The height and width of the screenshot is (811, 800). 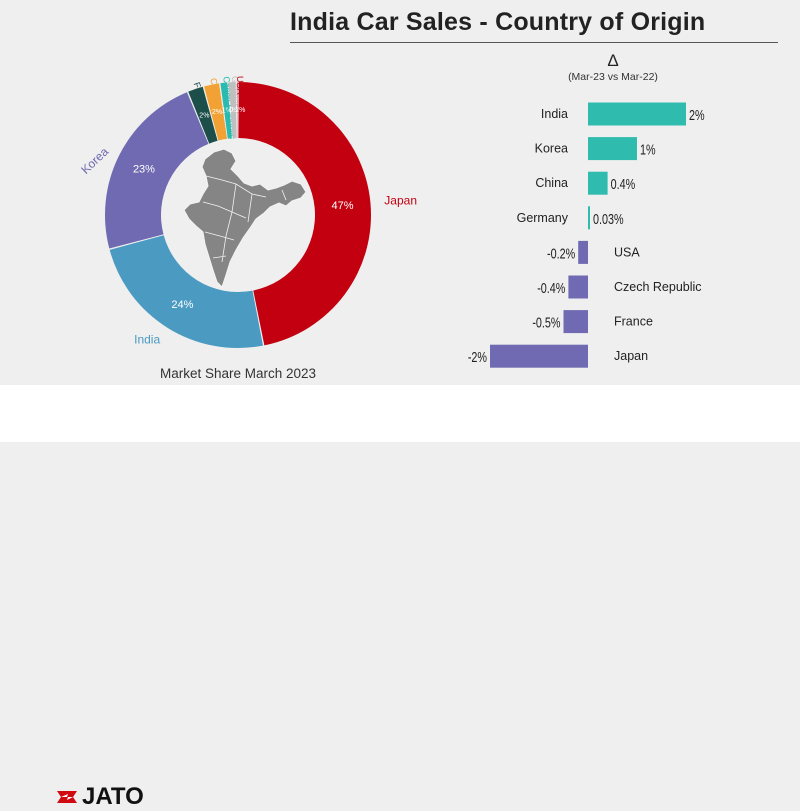 I want to click on jato-logo-icon, so click(x=67, y=797).